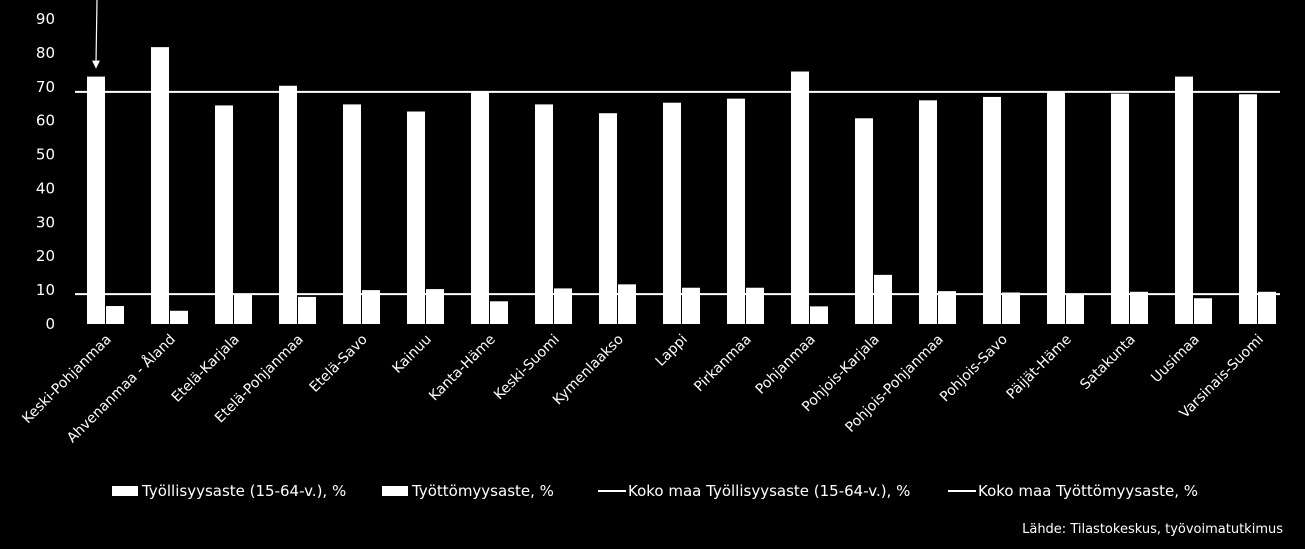 This screenshot has width=1305, height=549. What do you see at coordinates (45, 188) in the screenshot?
I see `y-tick-label: 40` at bounding box center [45, 188].